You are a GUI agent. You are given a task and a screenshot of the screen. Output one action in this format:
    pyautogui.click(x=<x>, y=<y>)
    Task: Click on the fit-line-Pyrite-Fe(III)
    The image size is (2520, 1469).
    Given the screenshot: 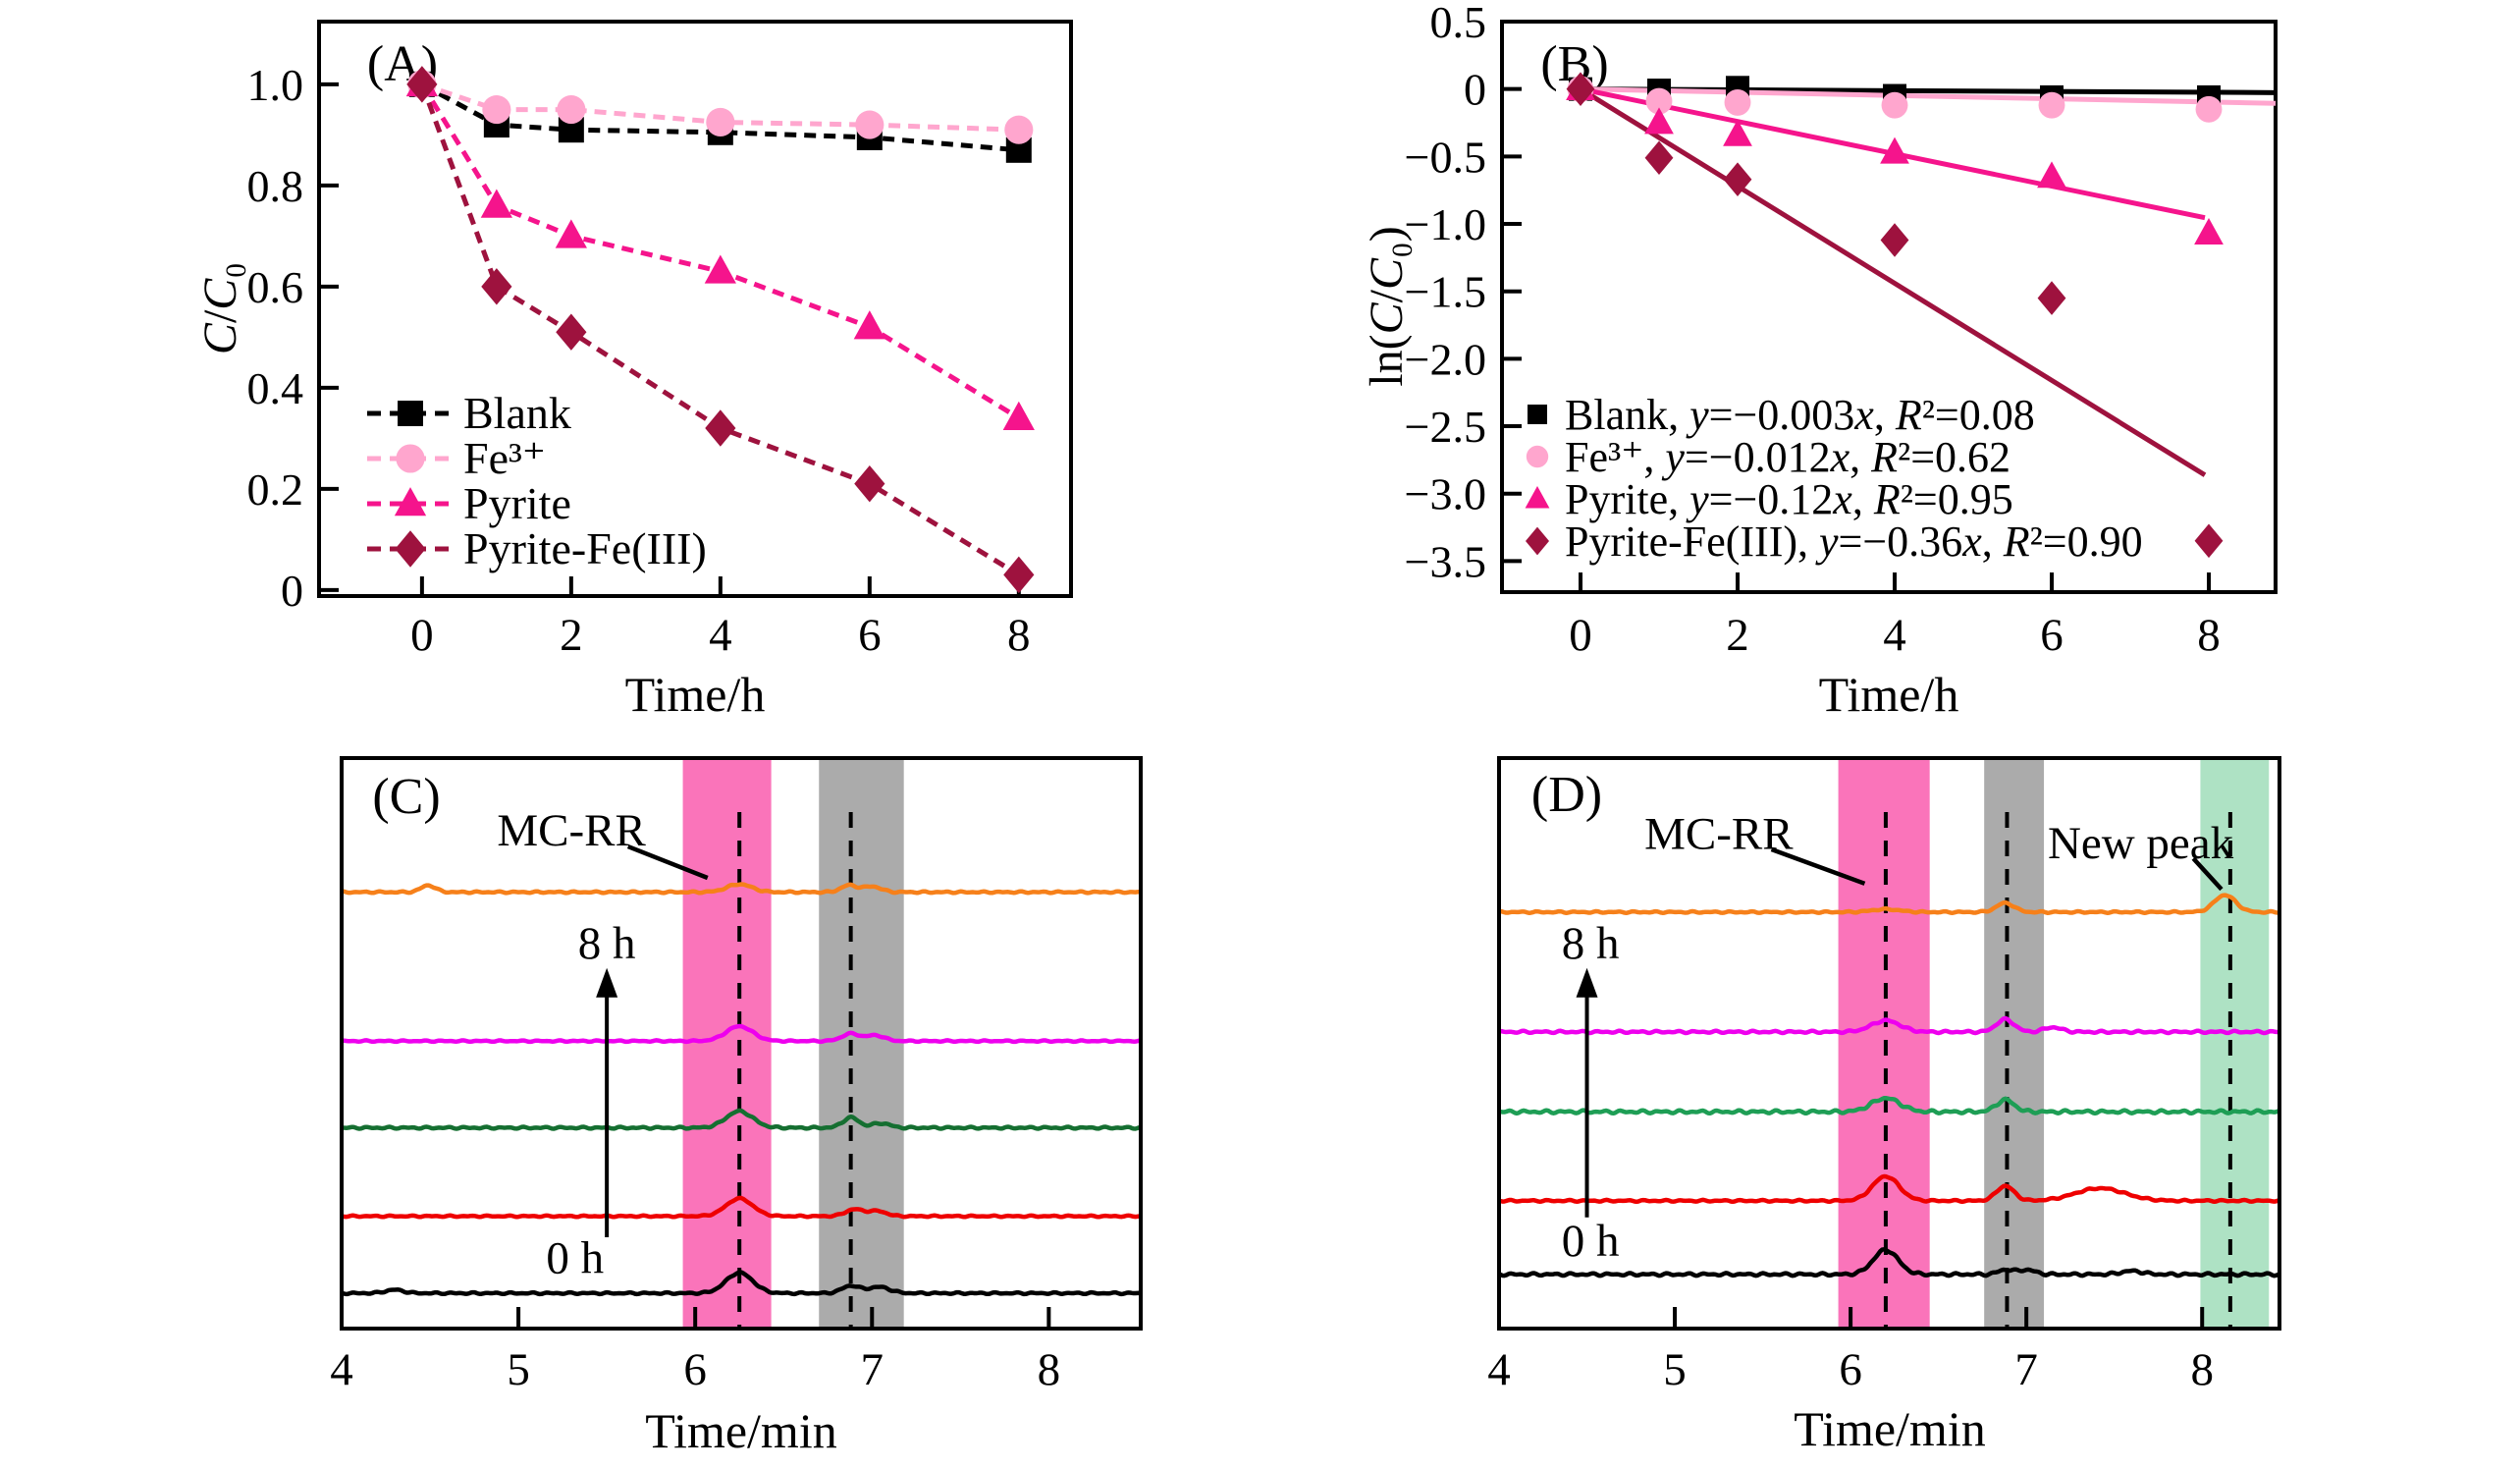 What is the action you would take?
    pyautogui.click(x=1893, y=281)
    